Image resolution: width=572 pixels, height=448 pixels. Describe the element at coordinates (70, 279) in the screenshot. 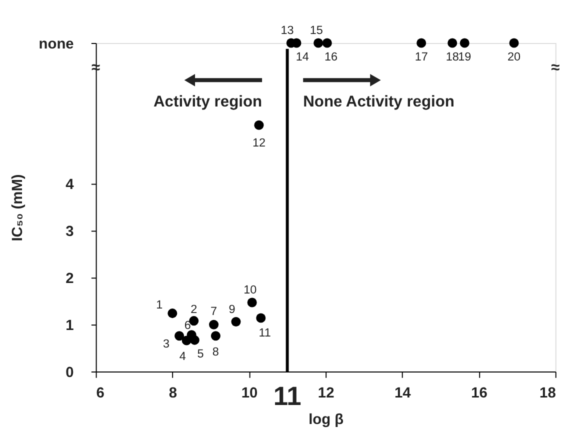

I see `y-tick-label: 2` at that location.